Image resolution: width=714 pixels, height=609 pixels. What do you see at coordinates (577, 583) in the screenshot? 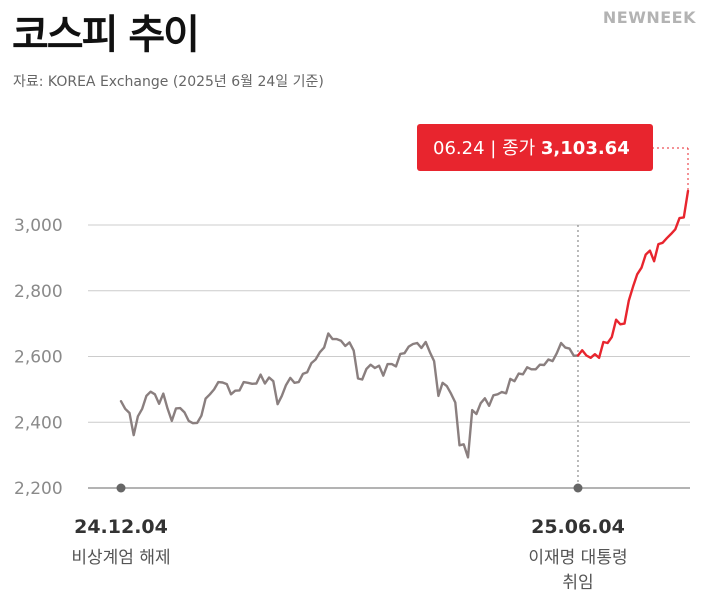
I see `event-label: 취임` at bounding box center [577, 583].